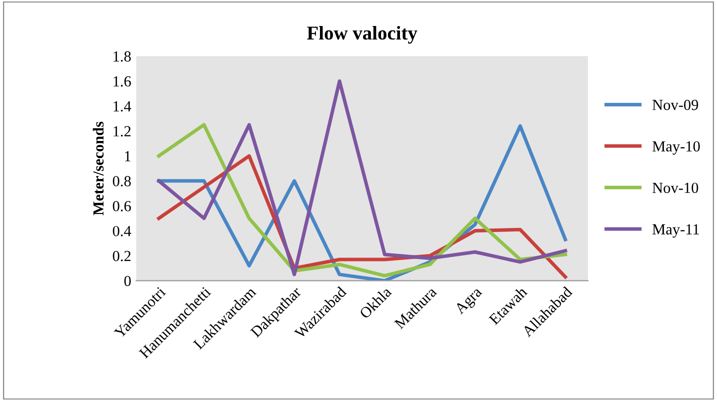 Image resolution: width=717 pixels, height=401 pixels. What do you see at coordinates (122, 131) in the screenshot?
I see `y-tick-label: 1.2` at bounding box center [122, 131].